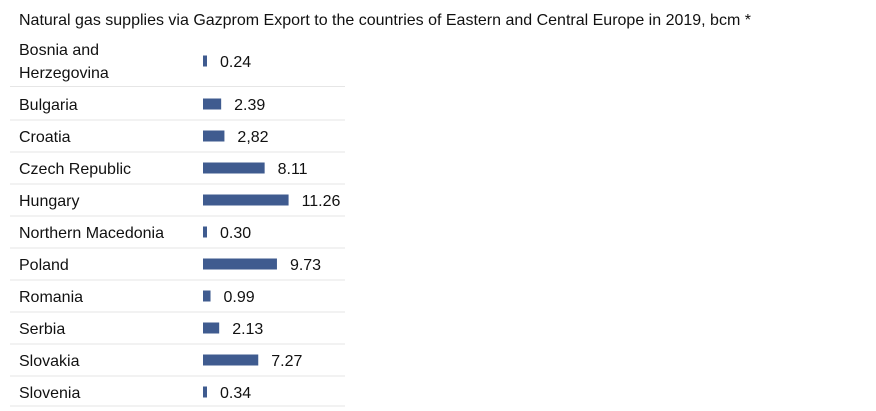 Image resolution: width=876 pixels, height=411 pixels. I want to click on category-label: Northern Macedonia, so click(91, 233).